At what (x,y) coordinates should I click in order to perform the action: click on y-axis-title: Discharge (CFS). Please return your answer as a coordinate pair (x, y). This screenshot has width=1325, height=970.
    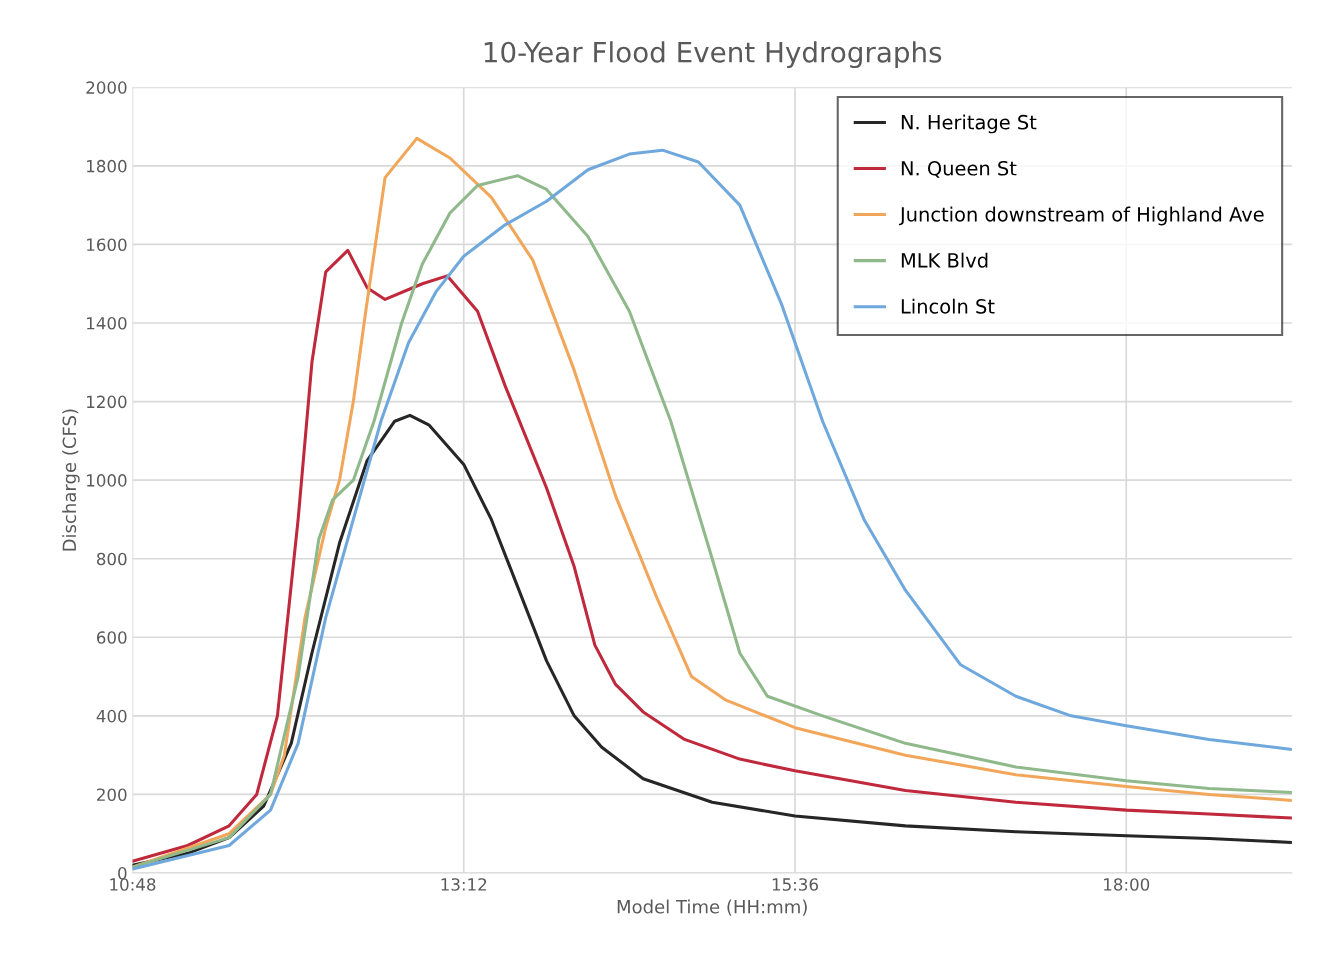
    Looking at the image, I should click on (71, 480).